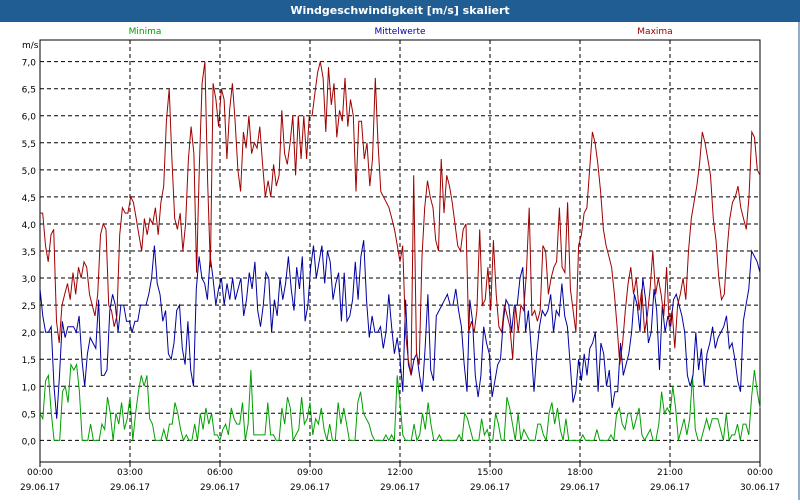  What do you see at coordinates (29, 280) in the screenshot?
I see `y-tick-label: 3,0` at bounding box center [29, 280].